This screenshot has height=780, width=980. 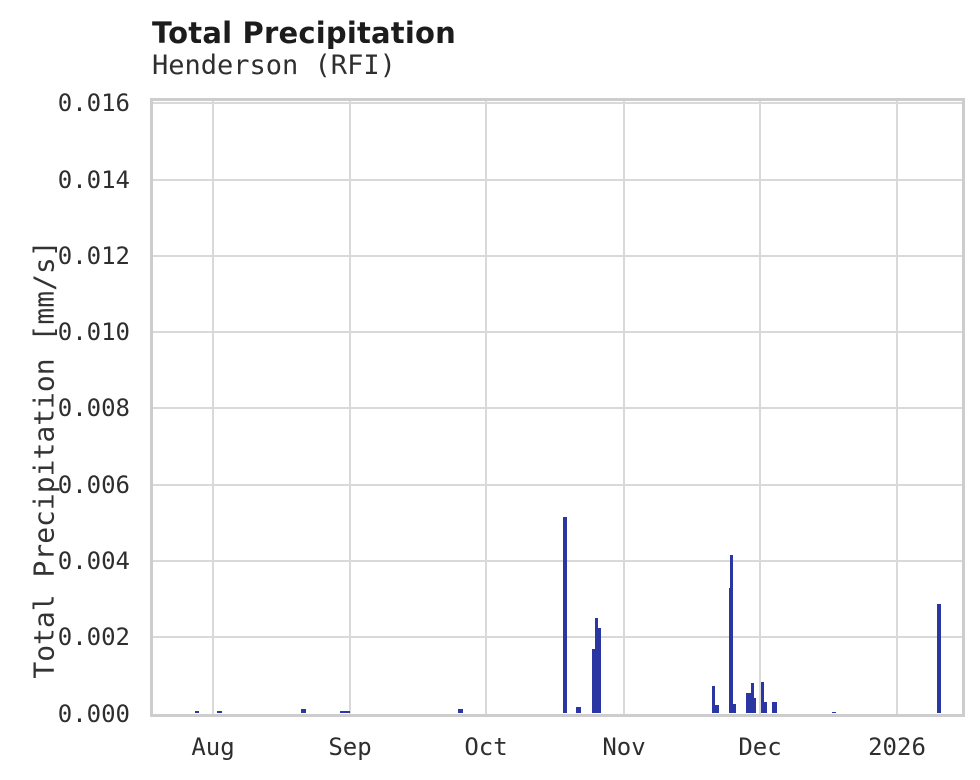 I want to click on x-tick-label: Oct, so click(x=486, y=747).